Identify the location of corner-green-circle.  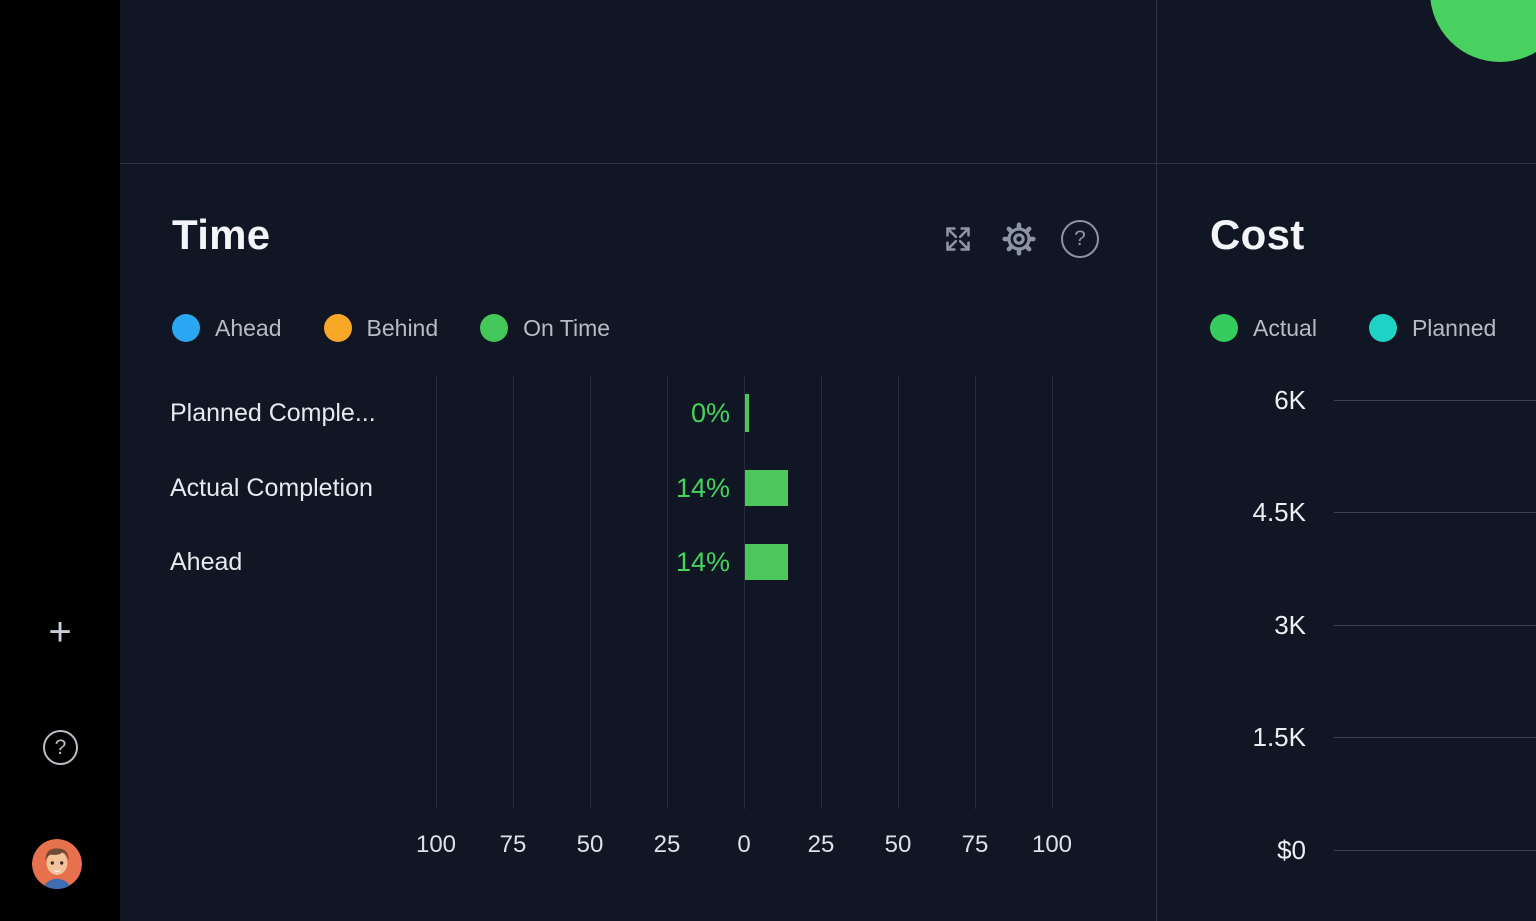
(1483, 31).